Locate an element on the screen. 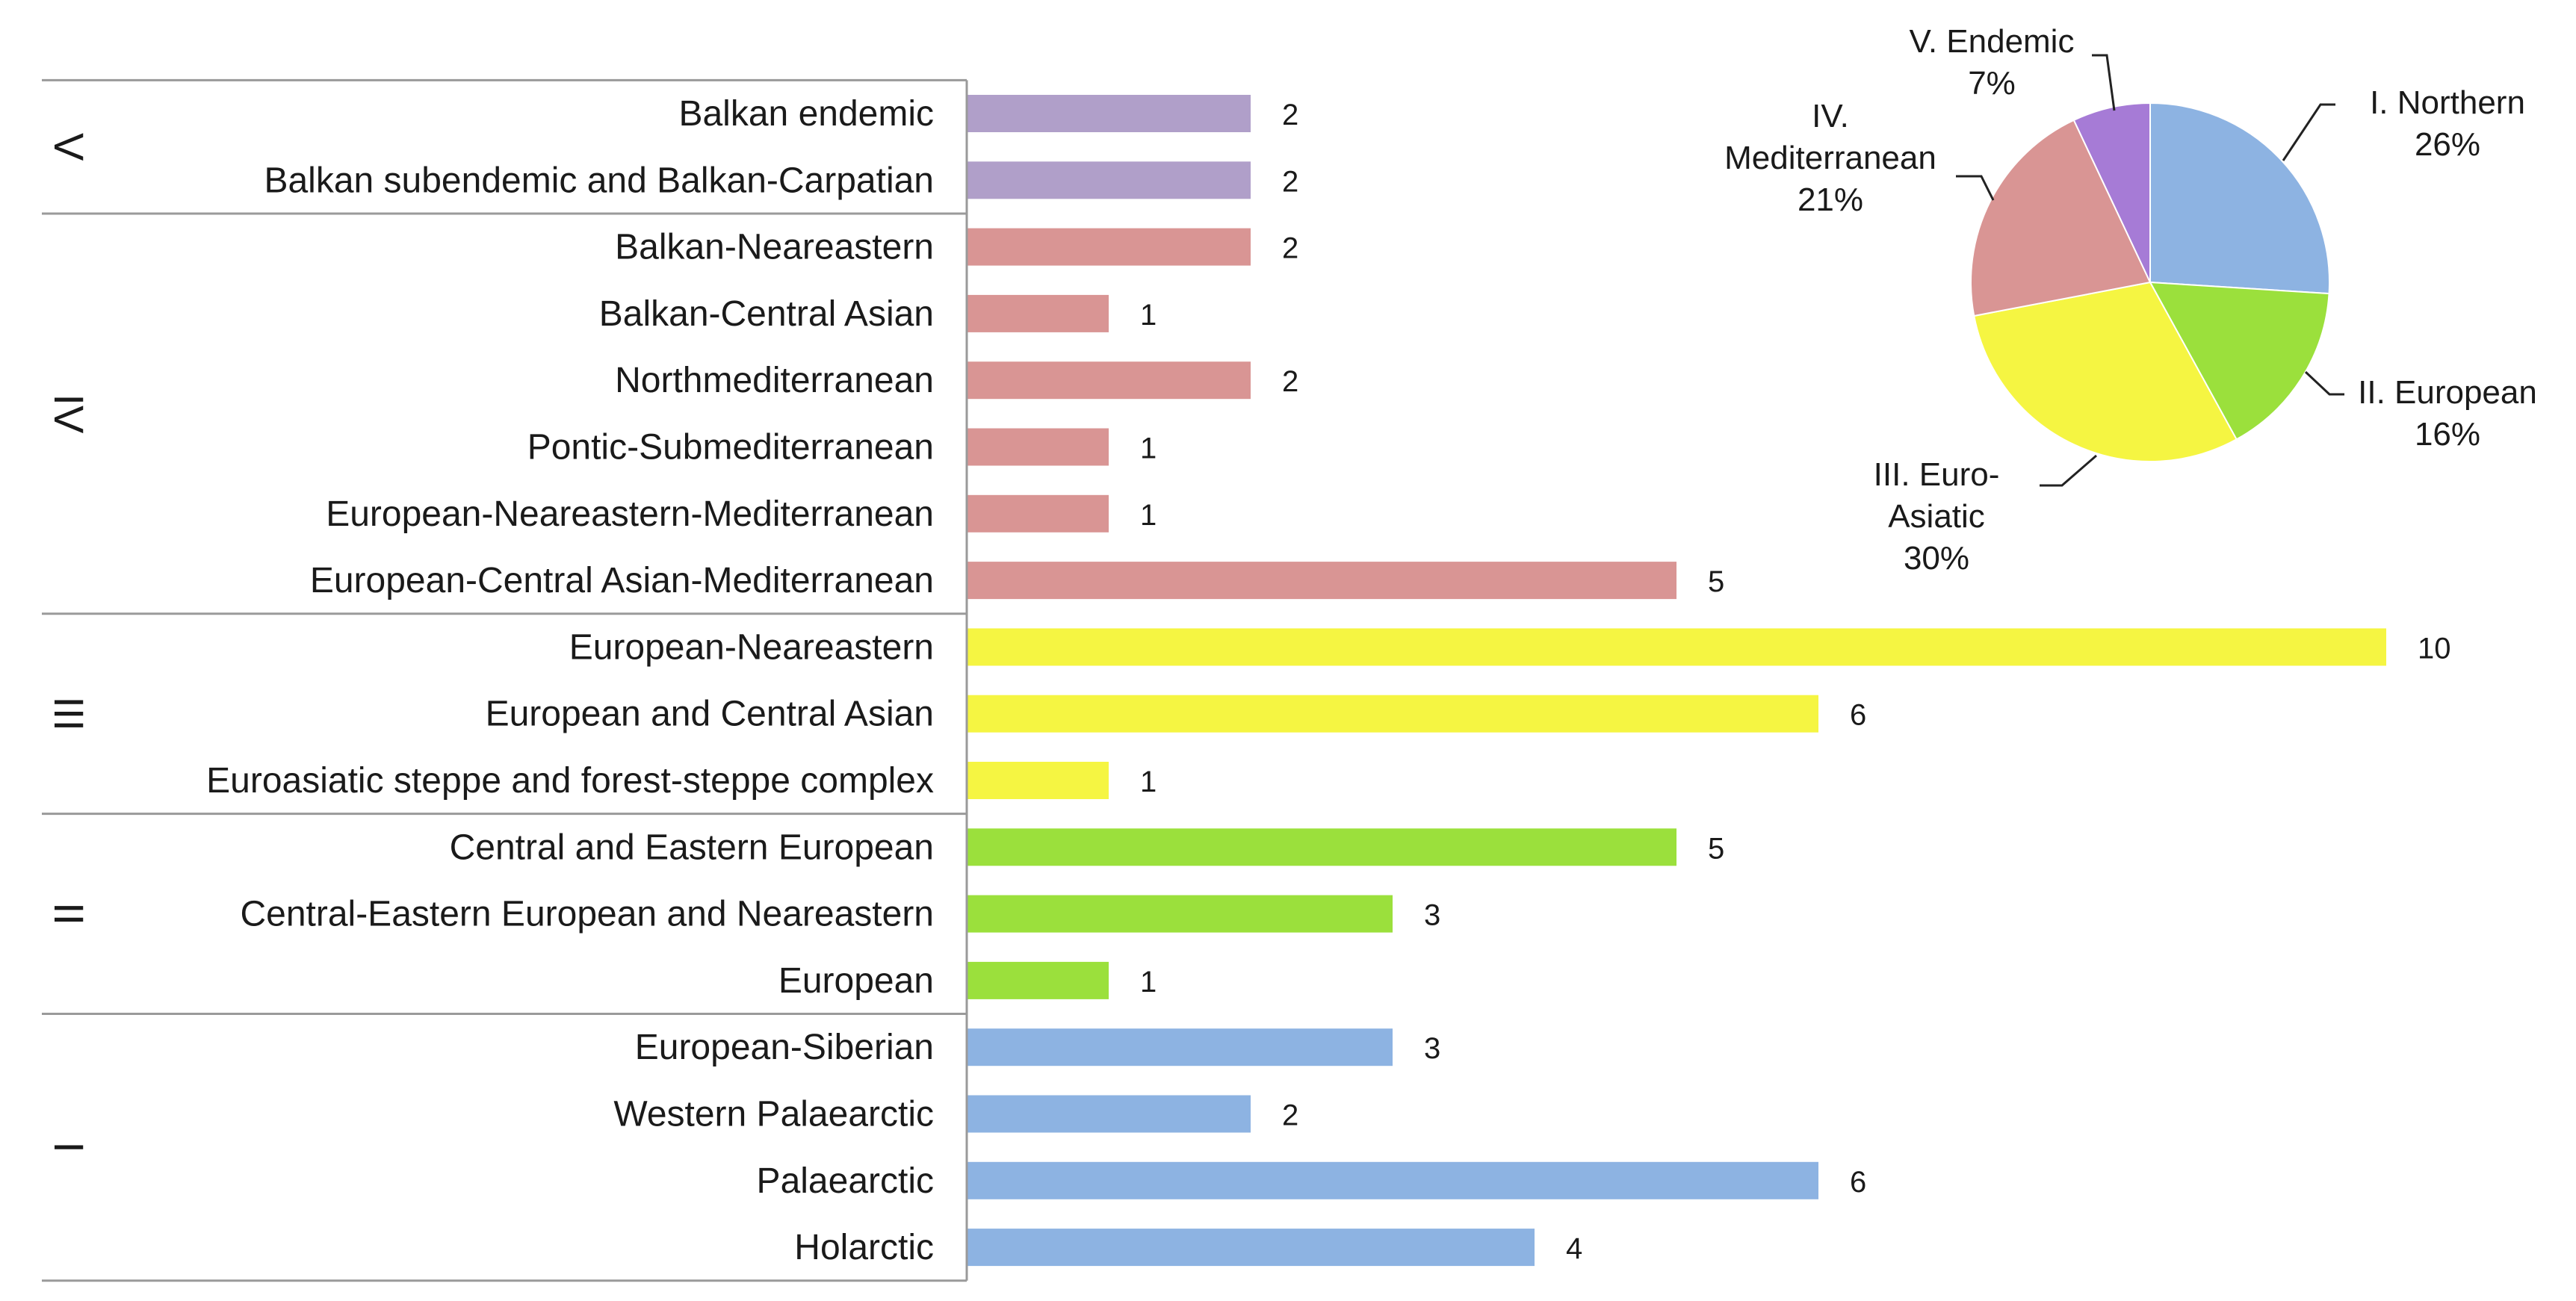 This screenshot has height=1301, width=2576. group-label-1: IV is located at coordinates (69, 414).